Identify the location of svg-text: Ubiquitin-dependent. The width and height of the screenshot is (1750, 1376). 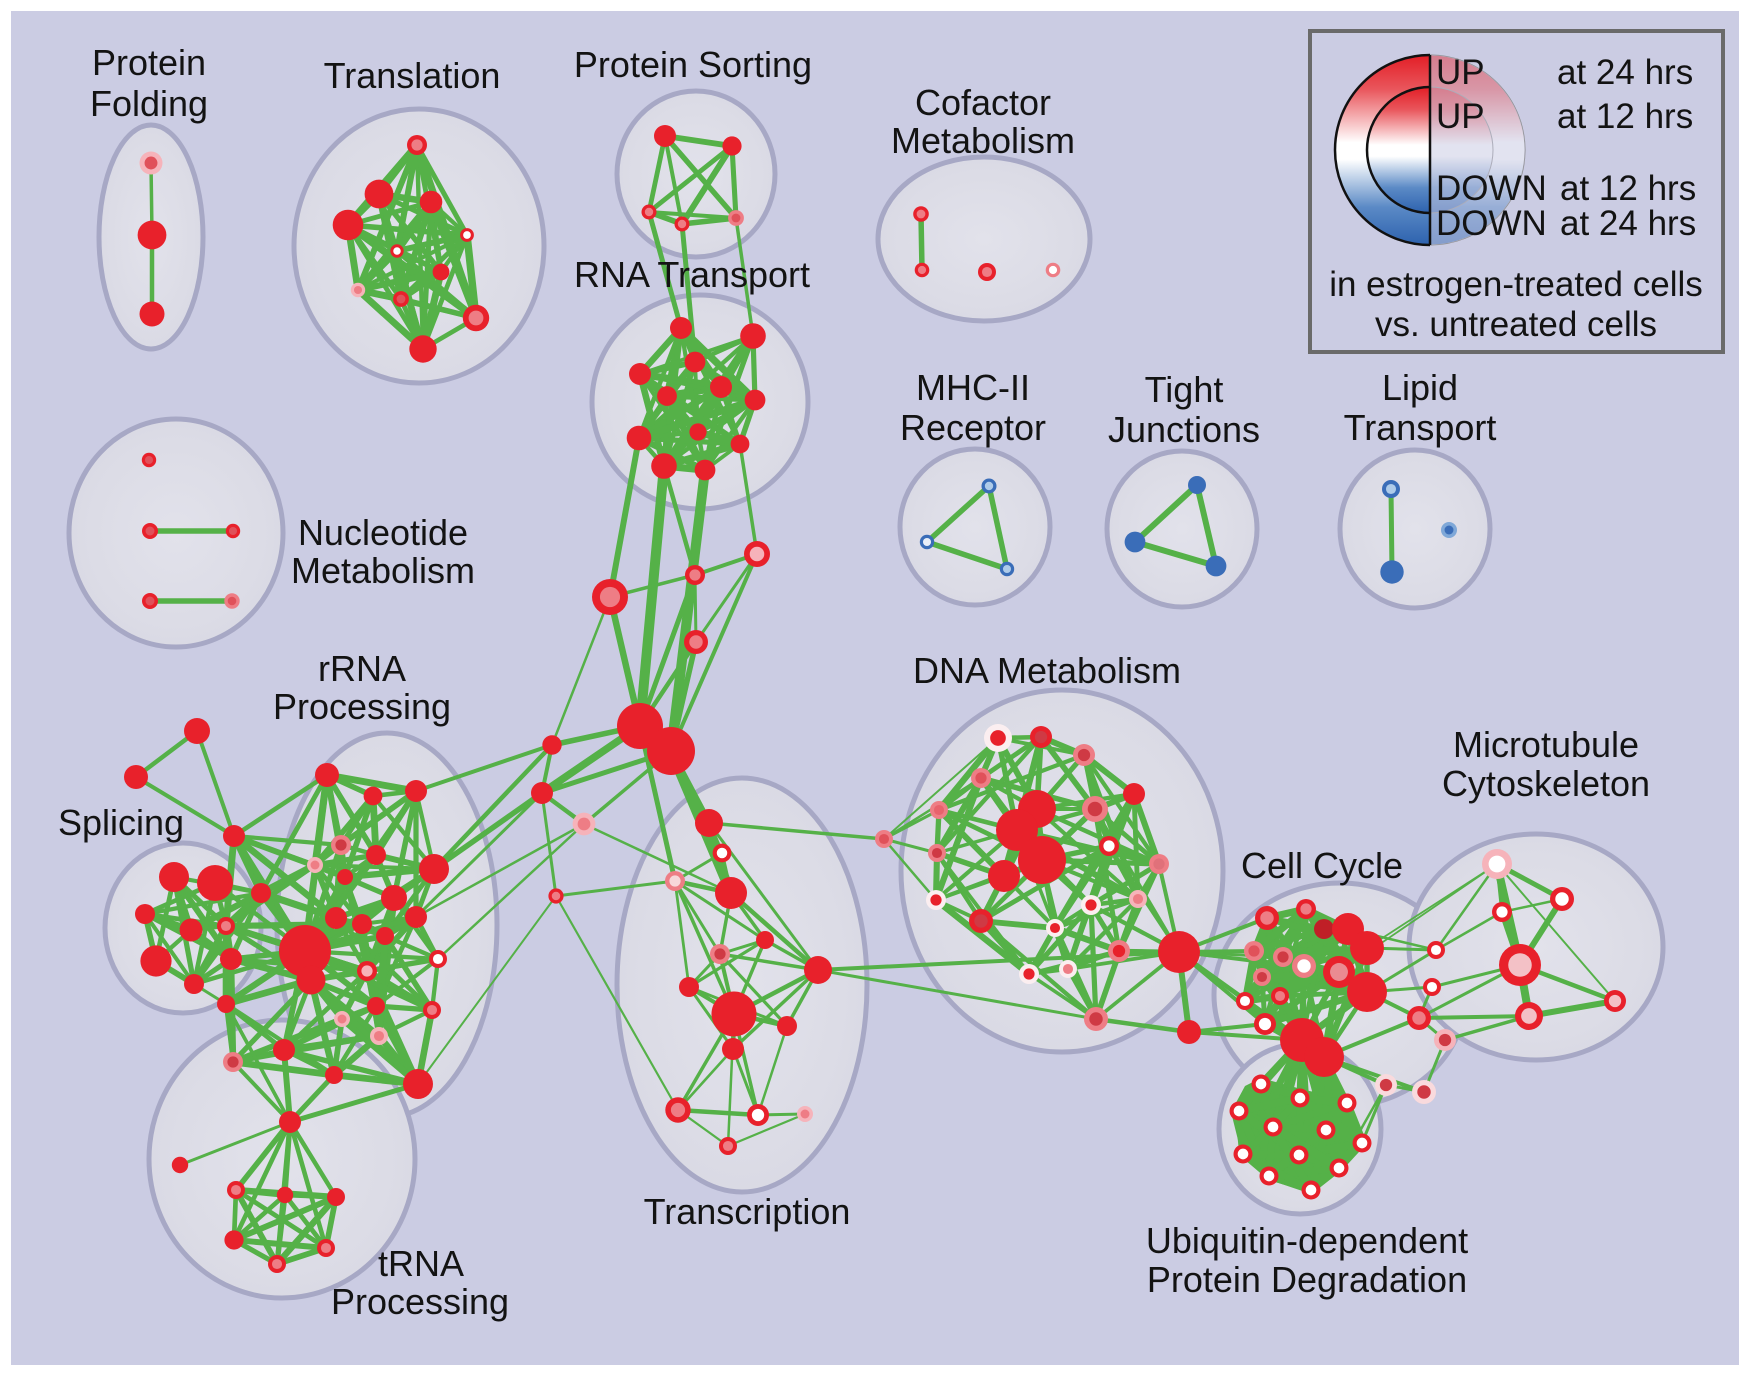
(1307, 1240).